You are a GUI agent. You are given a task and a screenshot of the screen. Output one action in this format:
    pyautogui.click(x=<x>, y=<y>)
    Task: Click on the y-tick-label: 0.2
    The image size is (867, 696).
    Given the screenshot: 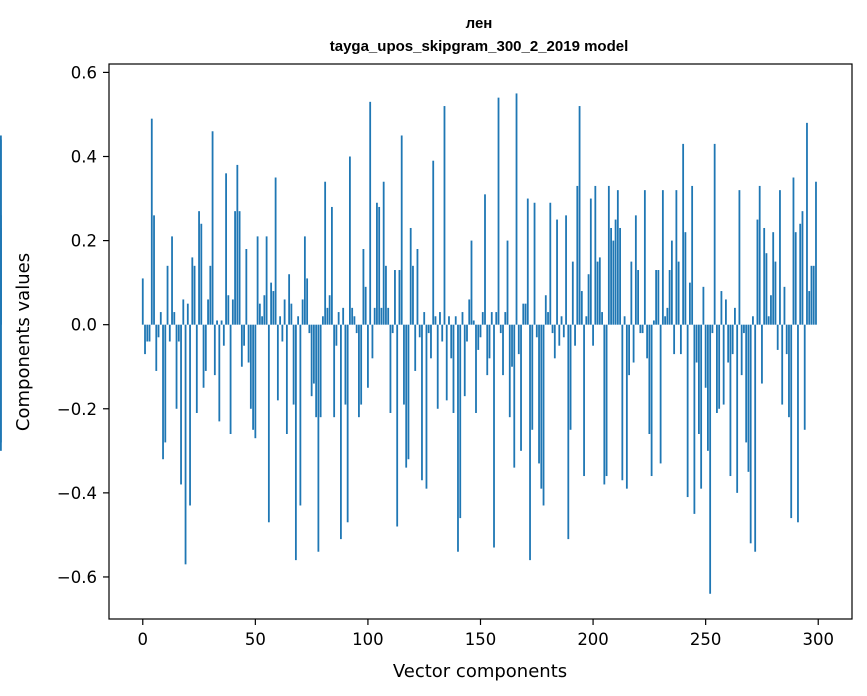 What is the action you would take?
    pyautogui.click(x=84, y=241)
    